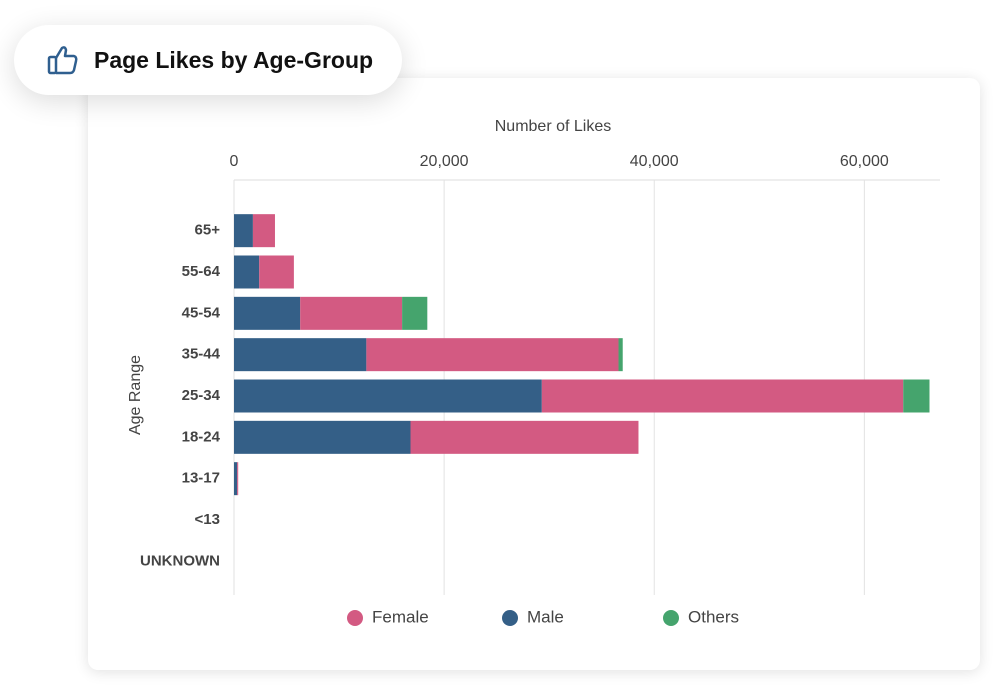 The width and height of the screenshot is (1000, 692). Describe the element at coordinates (553, 126) in the screenshot. I see `x-axis-title: Number of Likes` at that location.